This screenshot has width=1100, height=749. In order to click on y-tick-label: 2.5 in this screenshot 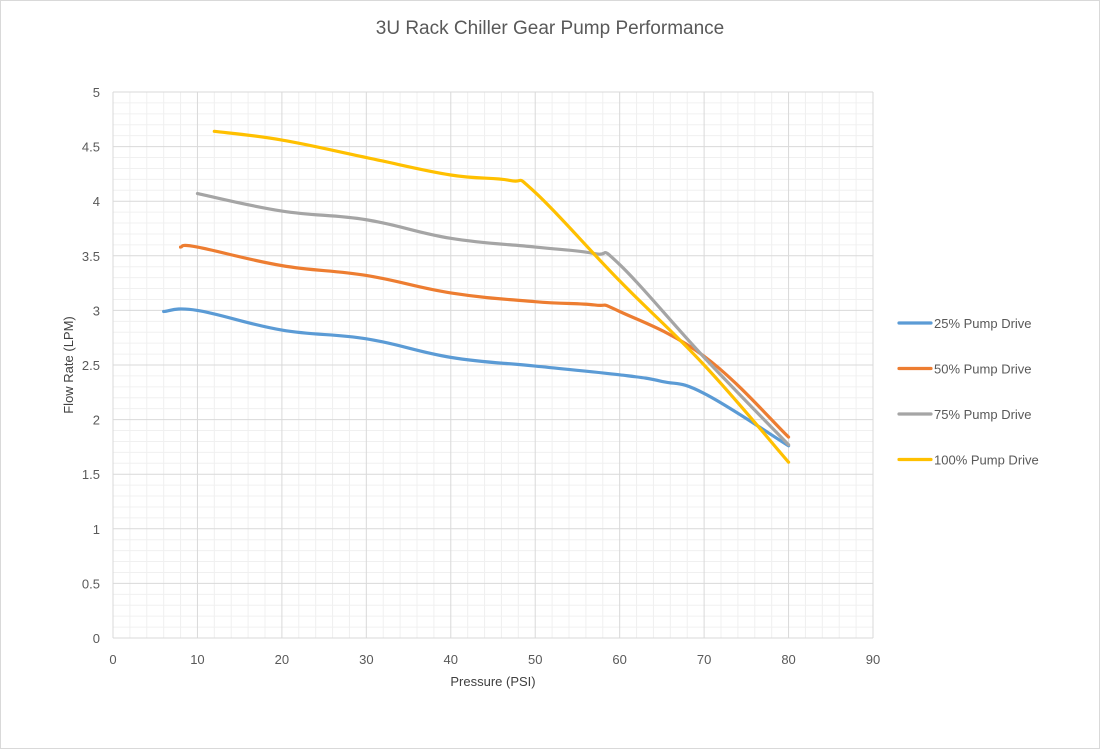, I will do `click(91, 365)`.